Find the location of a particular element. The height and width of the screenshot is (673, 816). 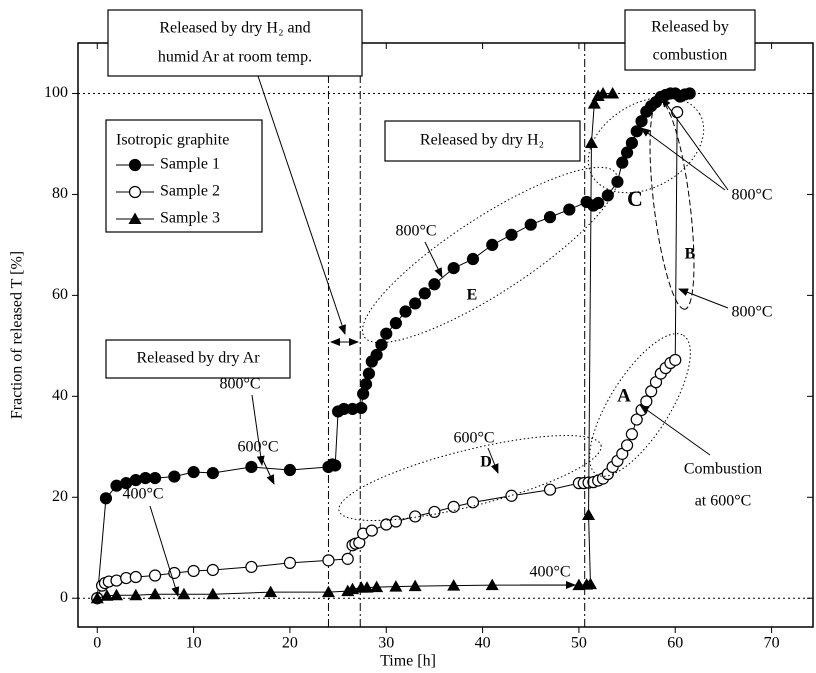

y-tick-label: 60 is located at coordinates (60, 294).